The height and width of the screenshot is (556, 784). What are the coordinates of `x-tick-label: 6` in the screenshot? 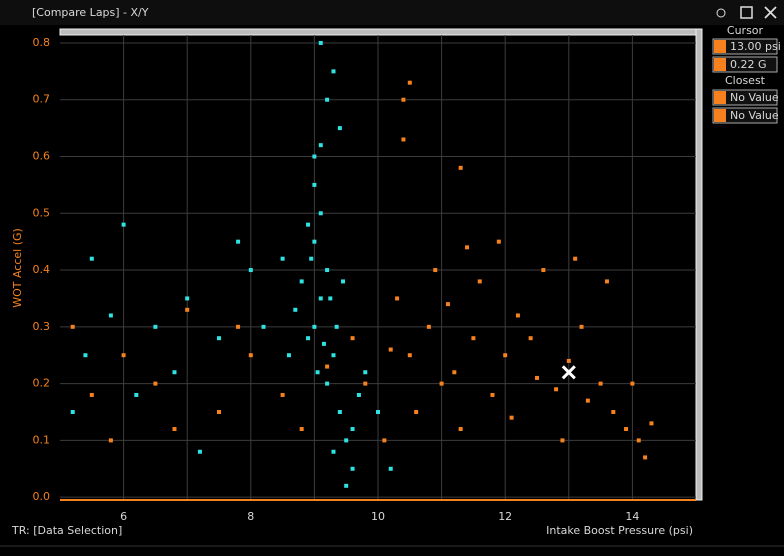 It's located at (123, 516).